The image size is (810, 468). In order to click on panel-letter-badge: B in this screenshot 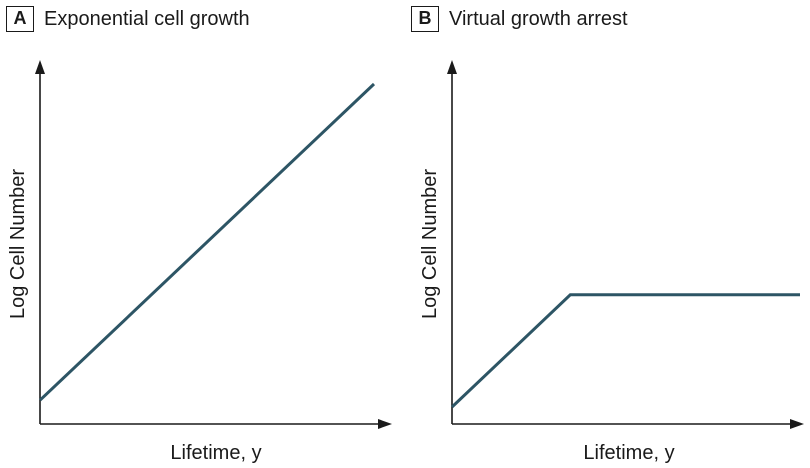, I will do `click(425, 19)`.